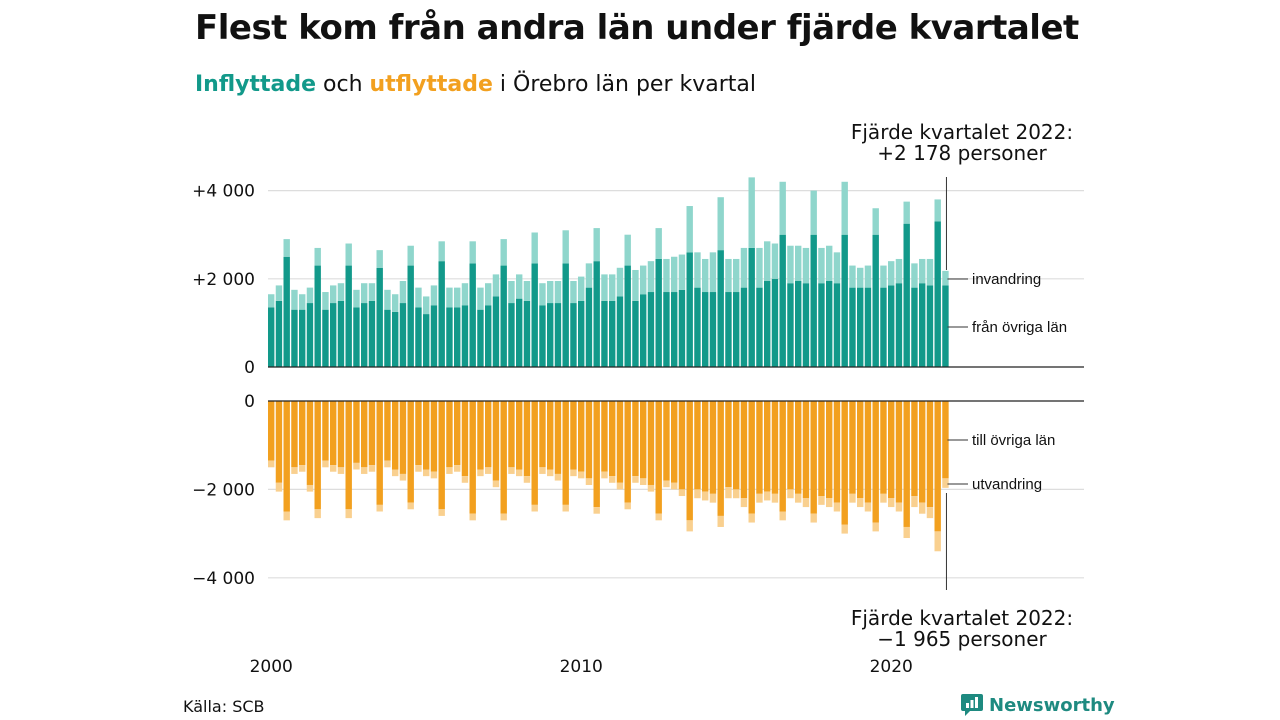 The height and width of the screenshot is (720, 1280). Describe the element at coordinates (224, 706) in the screenshot. I see `source-note: Källa: SCB` at that location.